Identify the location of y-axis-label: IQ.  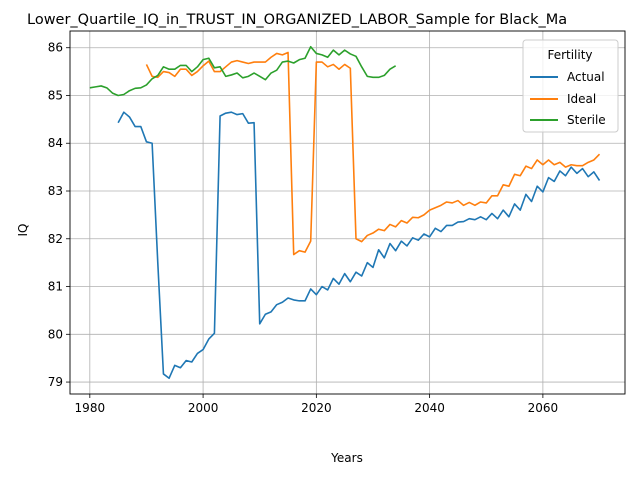
(23, 230).